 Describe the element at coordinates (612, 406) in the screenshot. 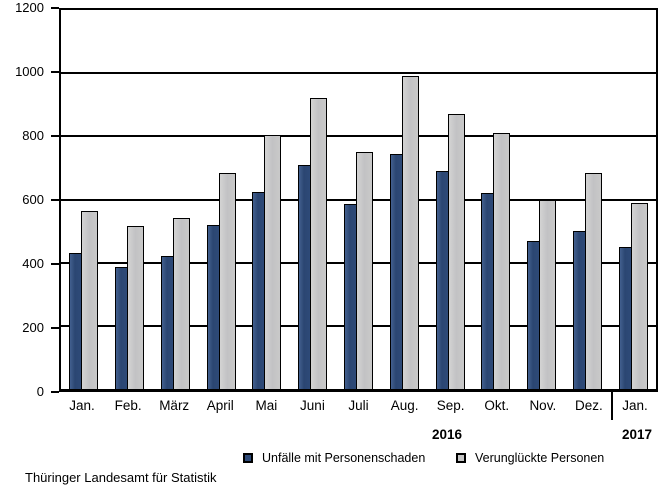

I see `year-separator-line` at that location.